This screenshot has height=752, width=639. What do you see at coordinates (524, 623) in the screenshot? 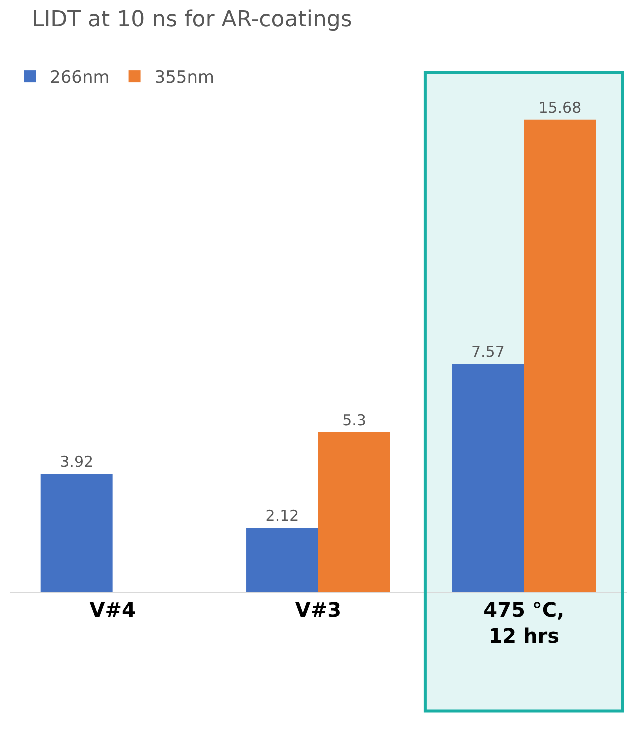
I see `x-tick-label: 475 °C, 12 hrs` at bounding box center [524, 623].